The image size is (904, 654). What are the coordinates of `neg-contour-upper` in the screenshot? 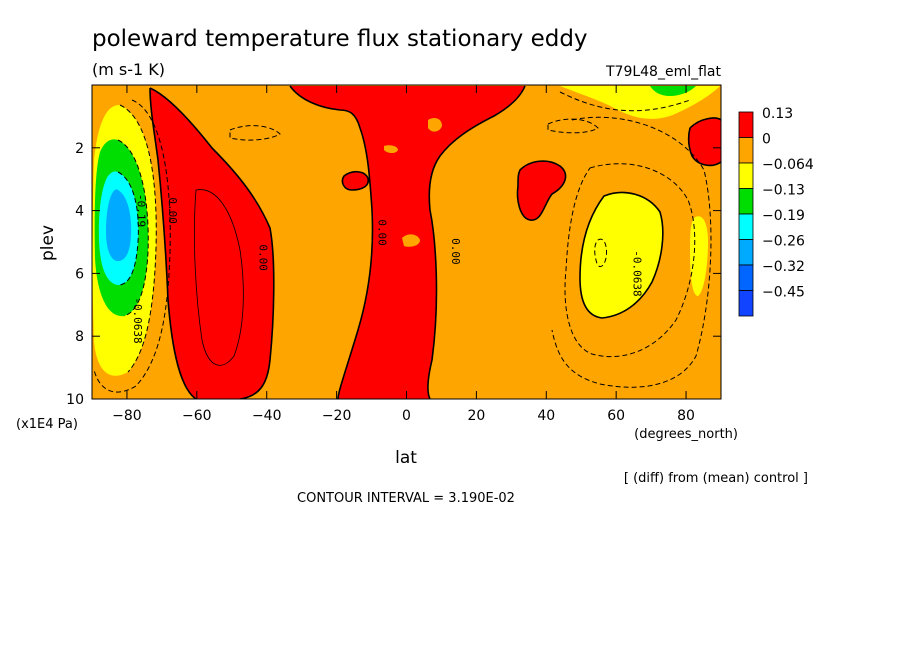 It's located at (255, 133).